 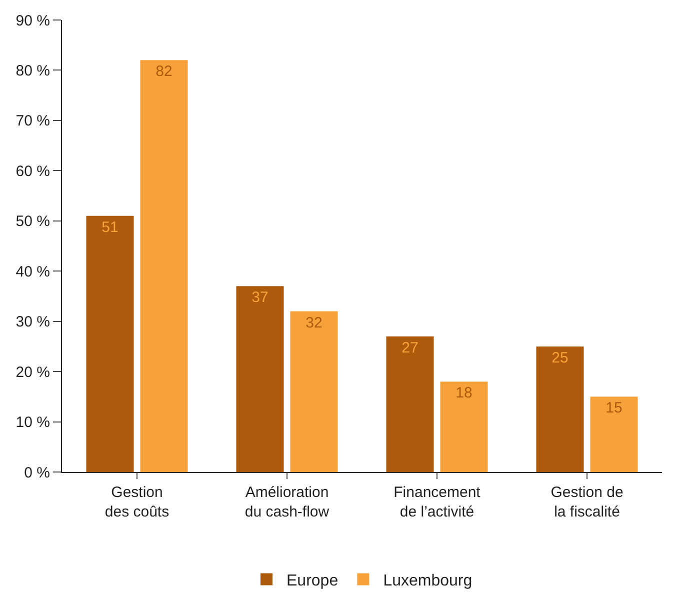 I want to click on data-label: 25, so click(x=560, y=357).